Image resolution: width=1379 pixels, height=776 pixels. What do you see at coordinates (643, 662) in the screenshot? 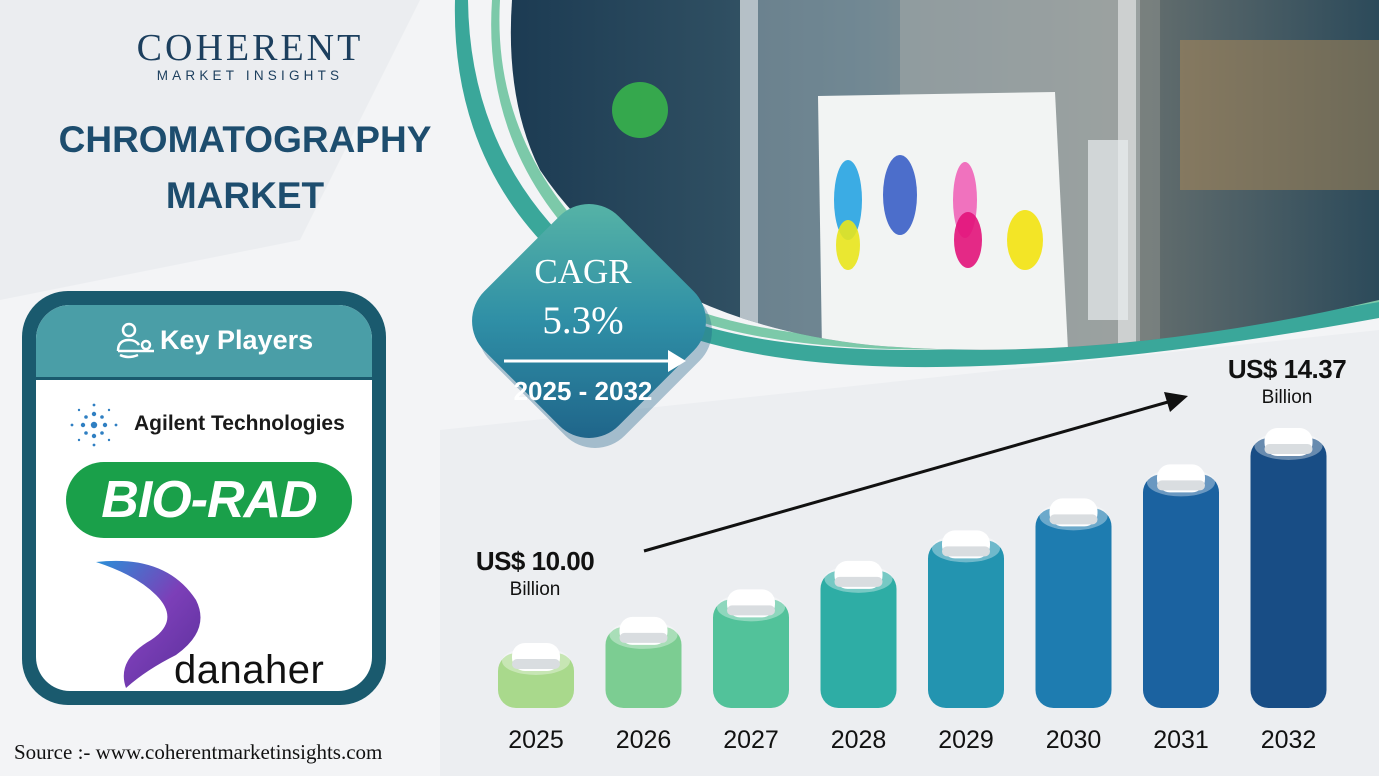
I see `bar-2026` at bounding box center [643, 662].